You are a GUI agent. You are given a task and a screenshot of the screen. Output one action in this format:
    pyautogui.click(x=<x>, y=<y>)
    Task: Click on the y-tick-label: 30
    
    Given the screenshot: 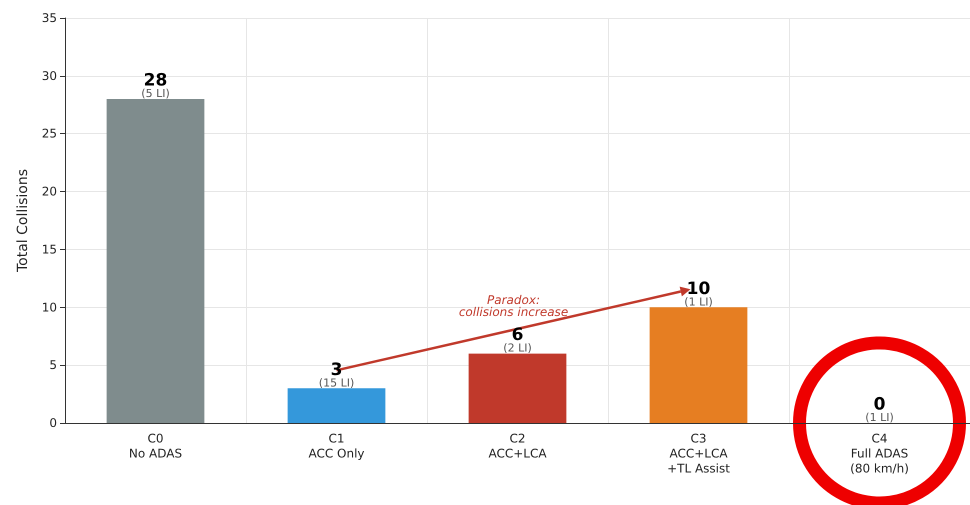 What is the action you would take?
    pyautogui.click(x=49, y=75)
    